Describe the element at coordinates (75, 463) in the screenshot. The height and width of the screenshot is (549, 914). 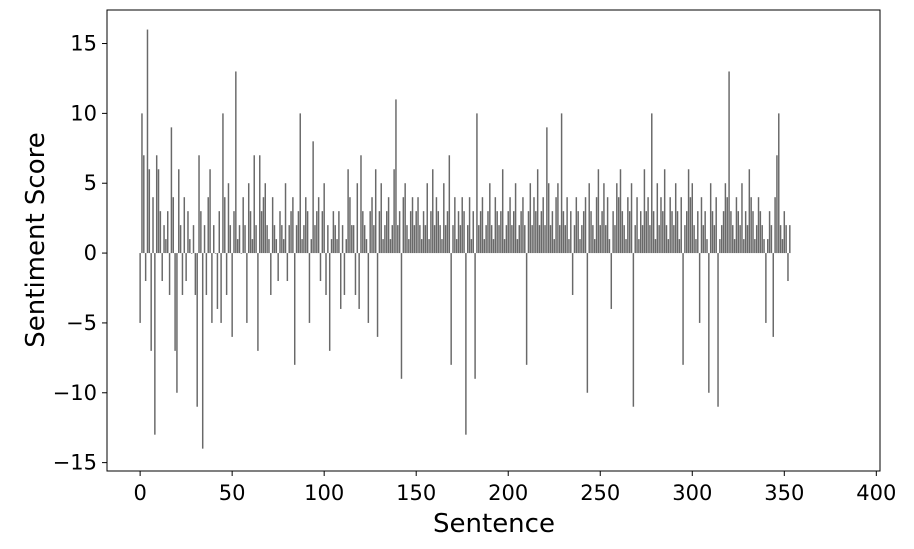
I see `y-tick-label: −15` at that location.